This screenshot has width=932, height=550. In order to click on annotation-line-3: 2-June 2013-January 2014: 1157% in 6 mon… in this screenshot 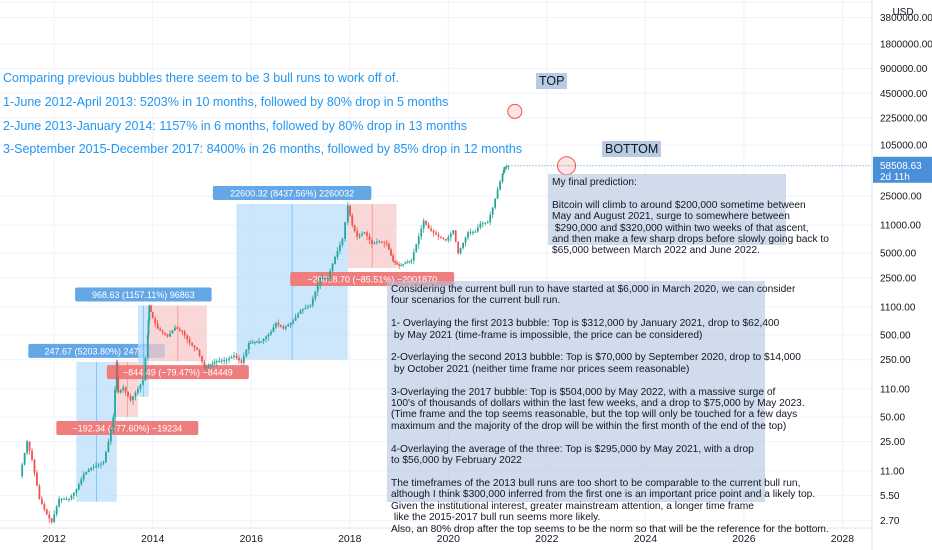, I will do `click(235, 126)`.